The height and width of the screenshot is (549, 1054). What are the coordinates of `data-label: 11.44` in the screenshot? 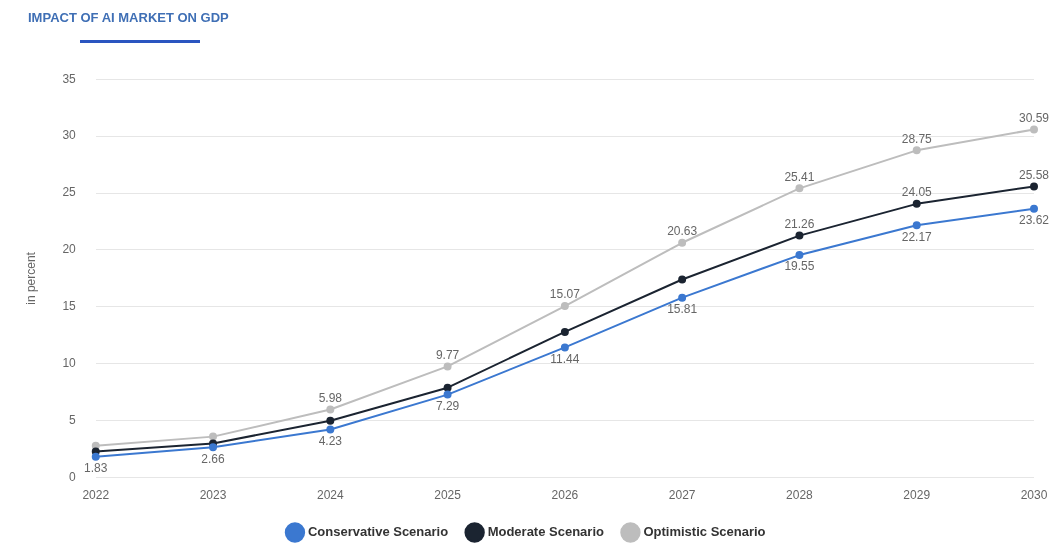 It's located at (565, 358).